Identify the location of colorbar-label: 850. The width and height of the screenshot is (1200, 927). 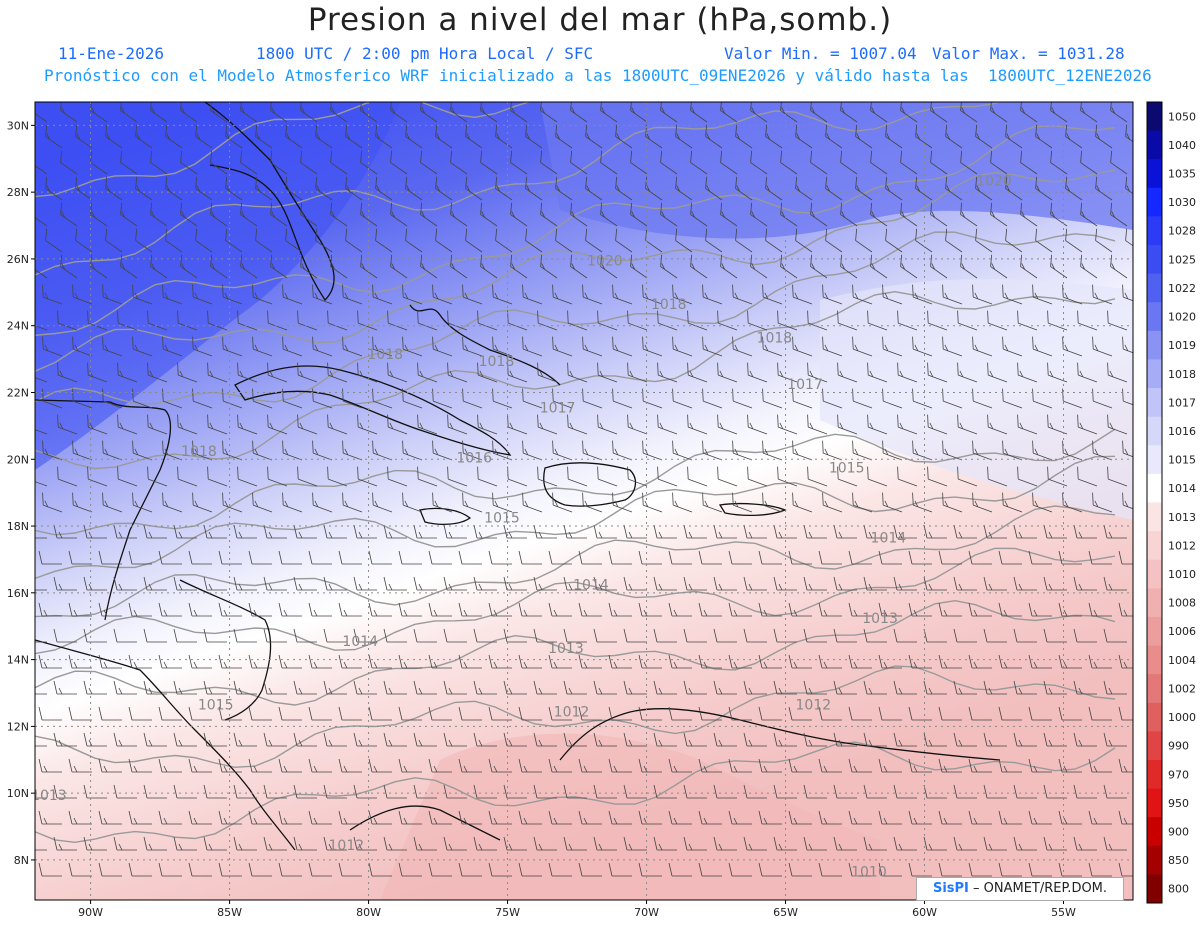
(1178, 860).